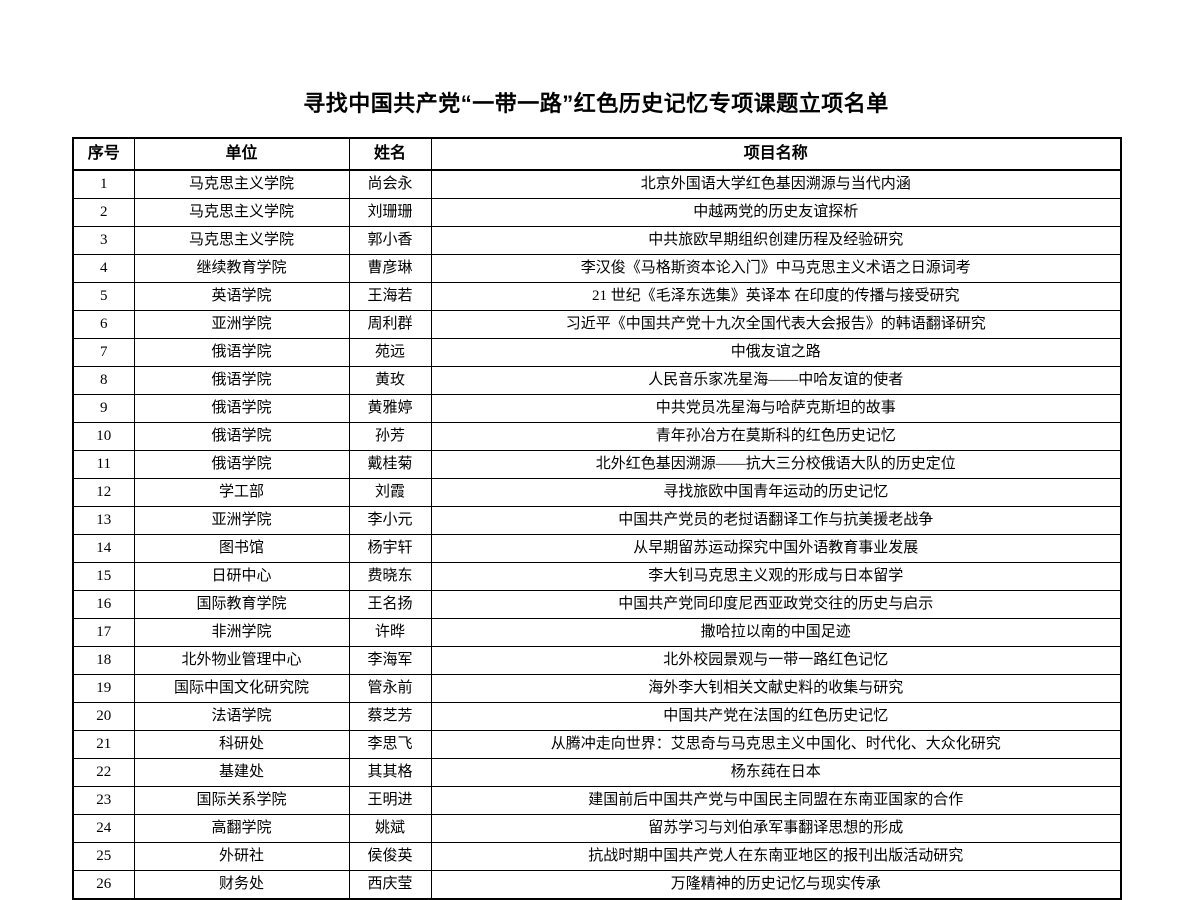  What do you see at coordinates (776, 828) in the screenshot?
I see `cell-project: 留苏学习与刘伯承军事翻译思想的形成` at bounding box center [776, 828].